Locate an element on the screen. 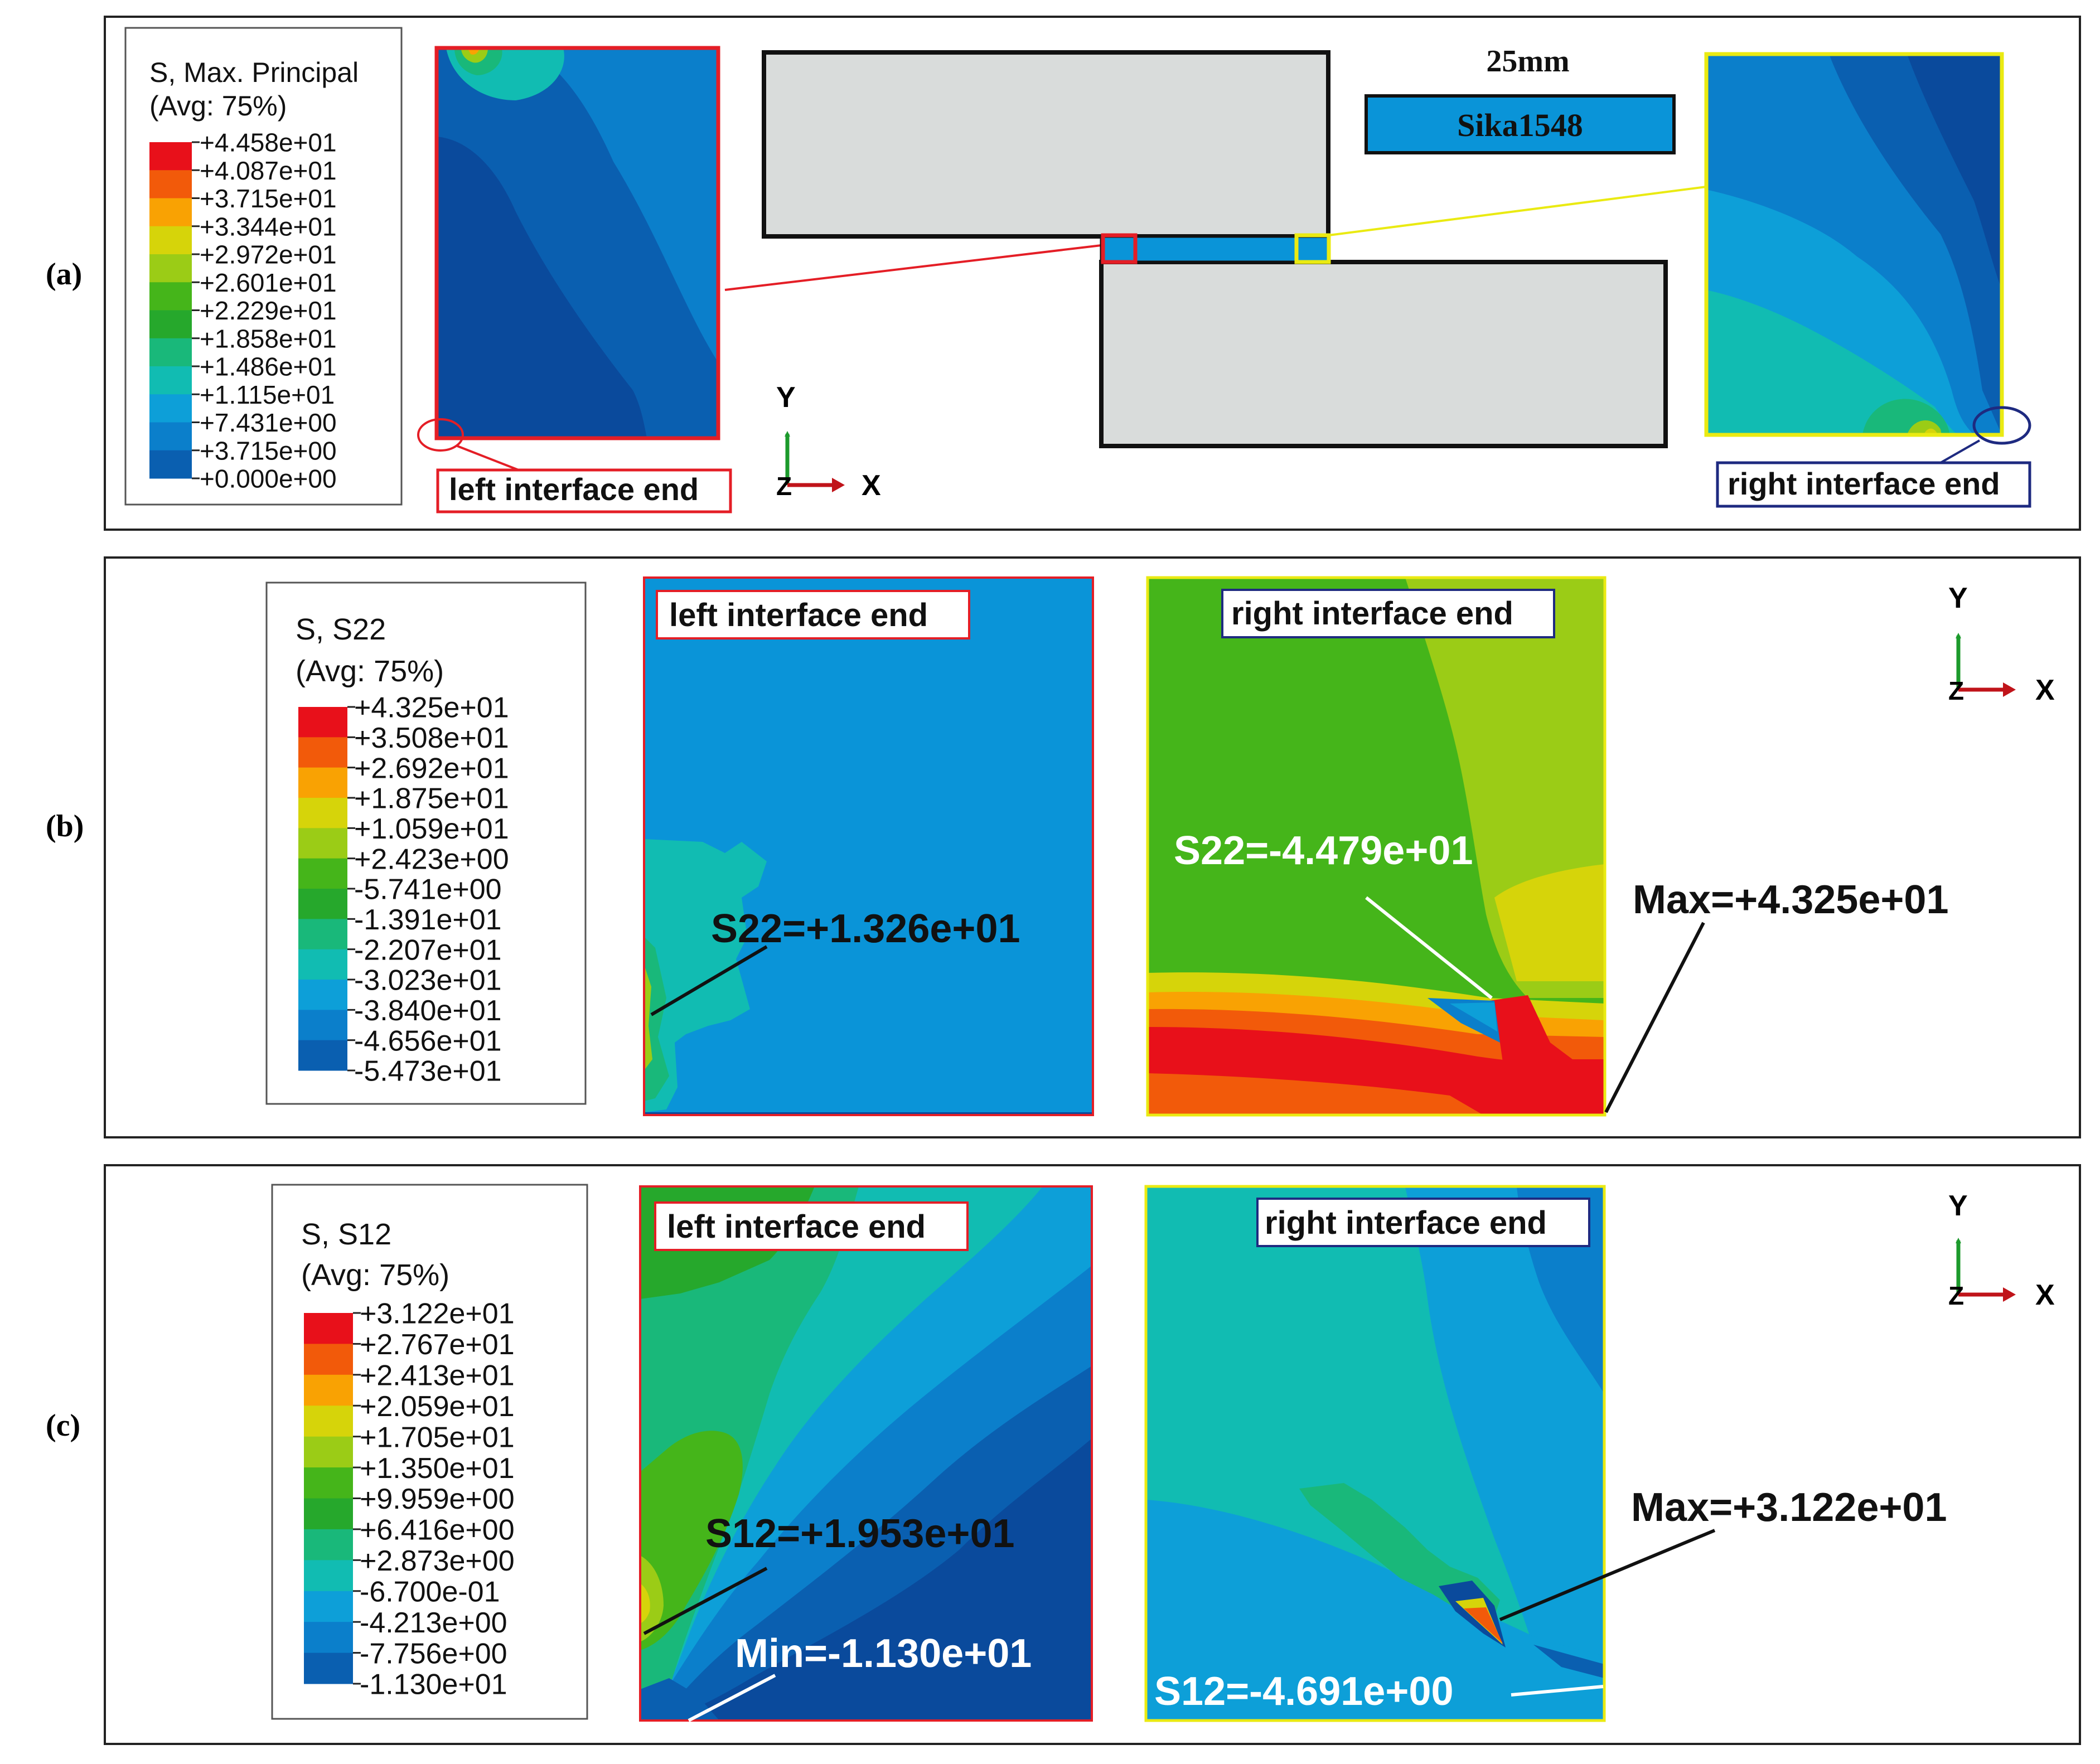 The width and height of the screenshot is (2100, 1764). b-left-annotation-leader is located at coordinates (709, 980).